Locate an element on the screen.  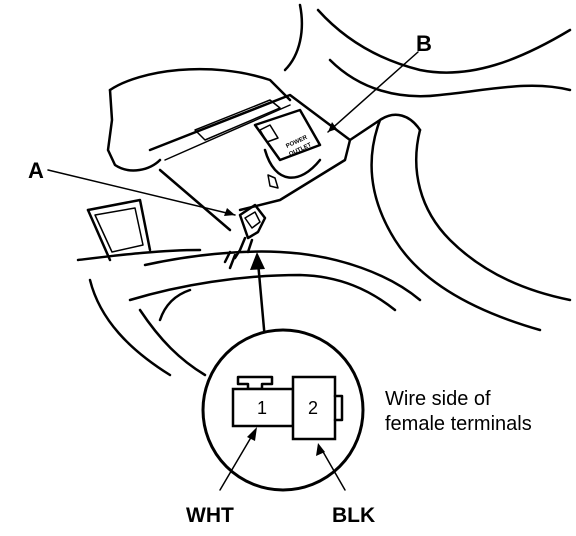
callout-a-leader is located at coordinates (141, 192).